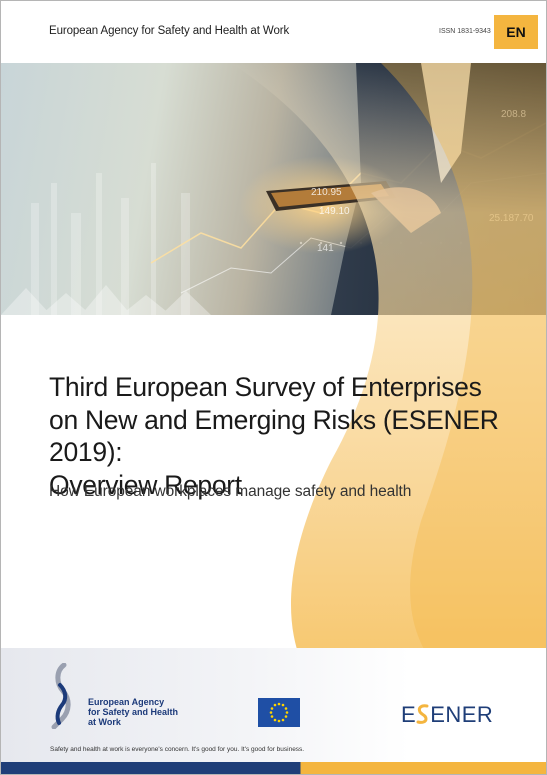 The width and height of the screenshot is (547, 775). What do you see at coordinates (422, 714) in the screenshot?
I see `esener-s-mark-icon` at bounding box center [422, 714].